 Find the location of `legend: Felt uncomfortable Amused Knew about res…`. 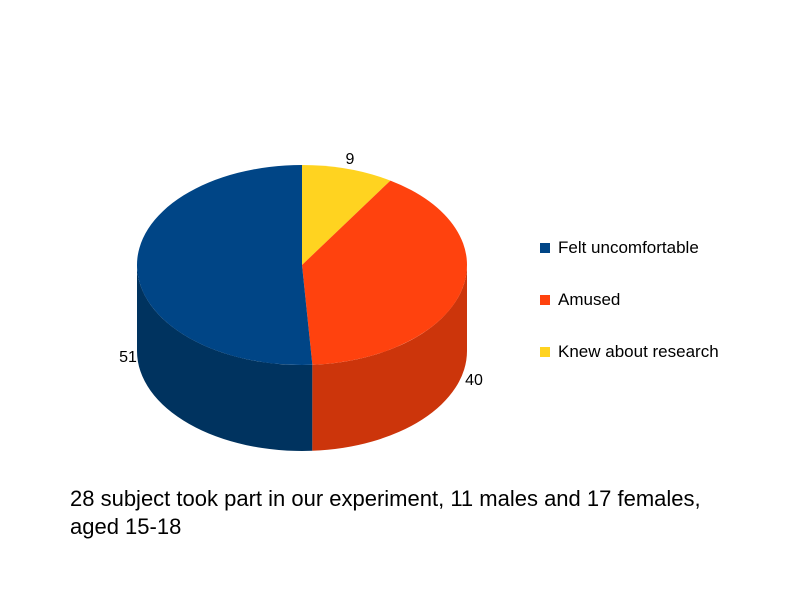

legend: Felt uncomfortable Amused Knew about res… is located at coordinates (629, 314).